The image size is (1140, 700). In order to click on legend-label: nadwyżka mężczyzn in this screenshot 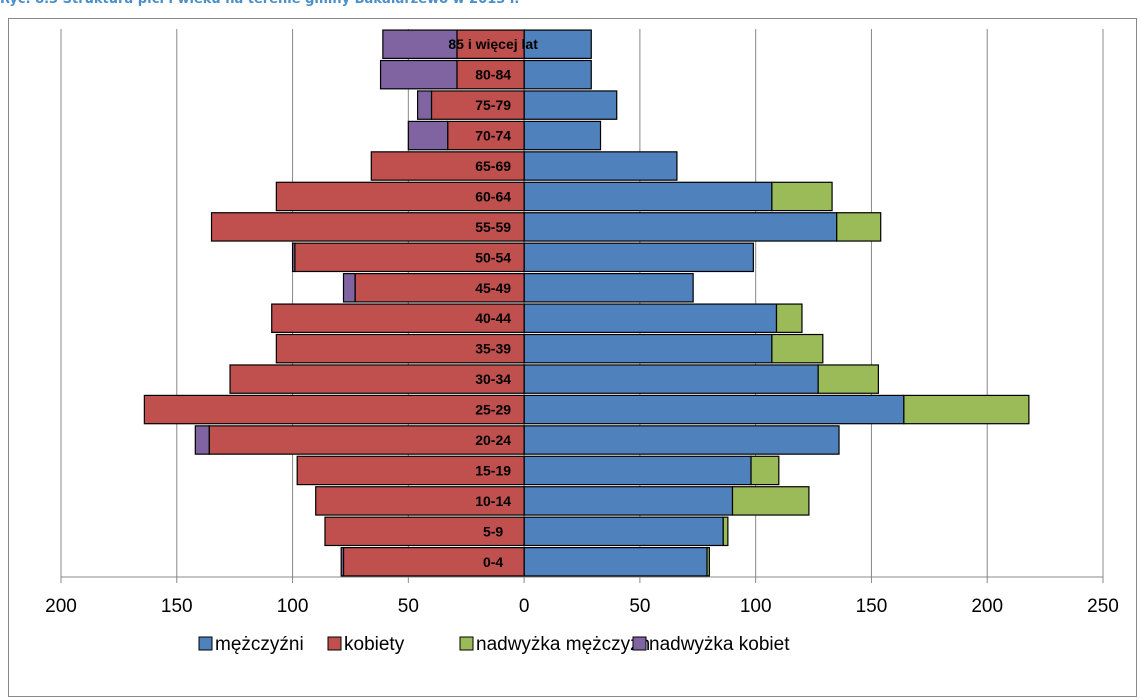, I will do `click(563, 644)`.